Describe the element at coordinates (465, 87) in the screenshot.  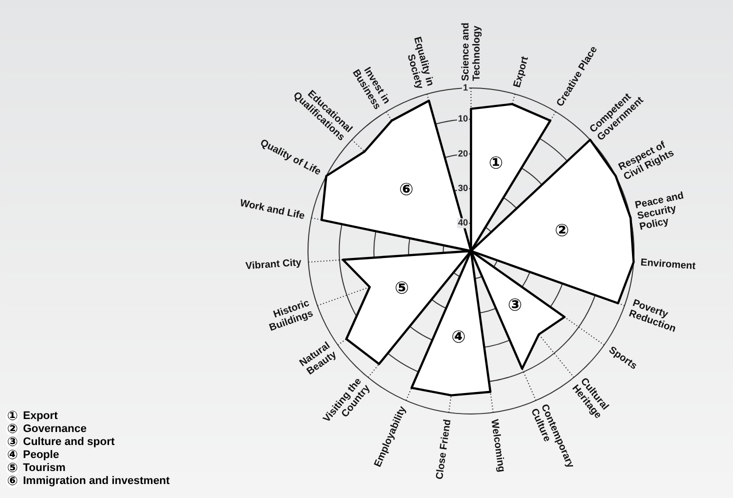
I see `y-tick-label: 1` at that location.